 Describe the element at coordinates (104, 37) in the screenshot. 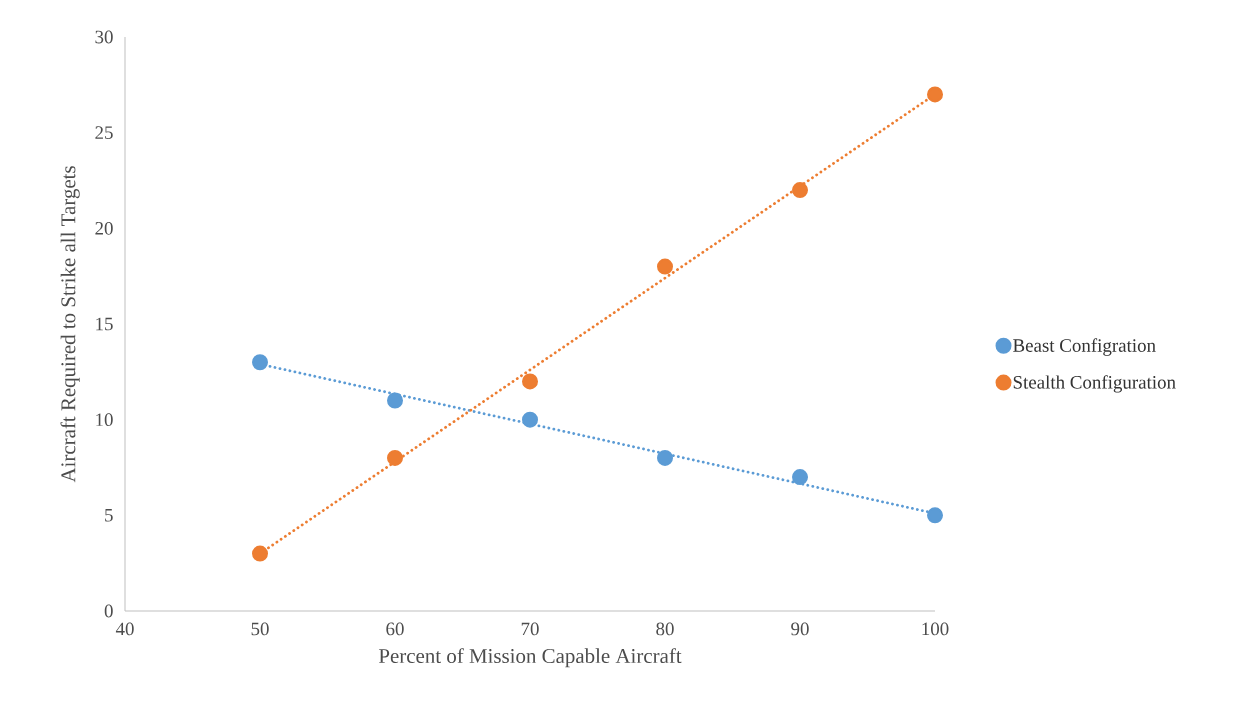

I see `y-tick-label: 30` at that location.